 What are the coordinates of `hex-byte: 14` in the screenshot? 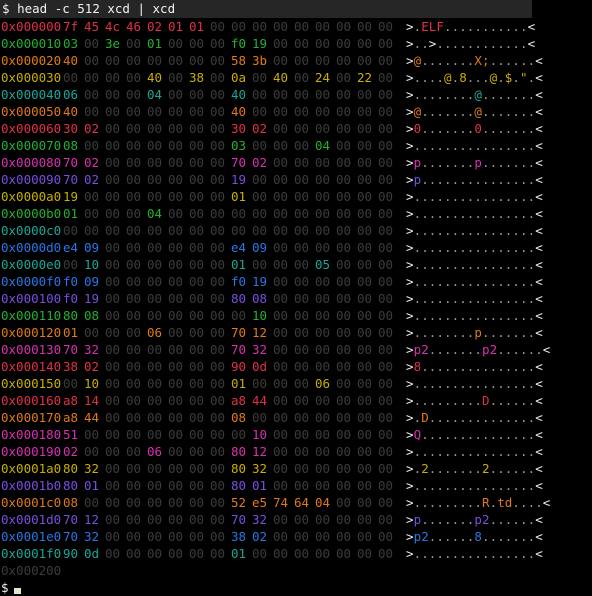 It's located at (92, 400).